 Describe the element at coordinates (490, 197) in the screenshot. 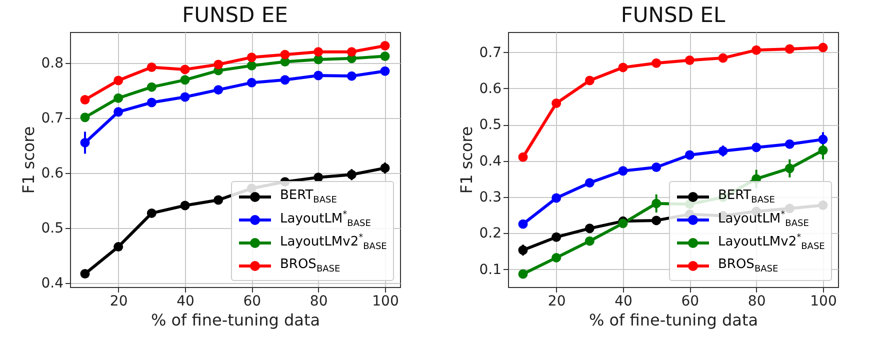

I see `y-tick-label: 0.3` at that location.